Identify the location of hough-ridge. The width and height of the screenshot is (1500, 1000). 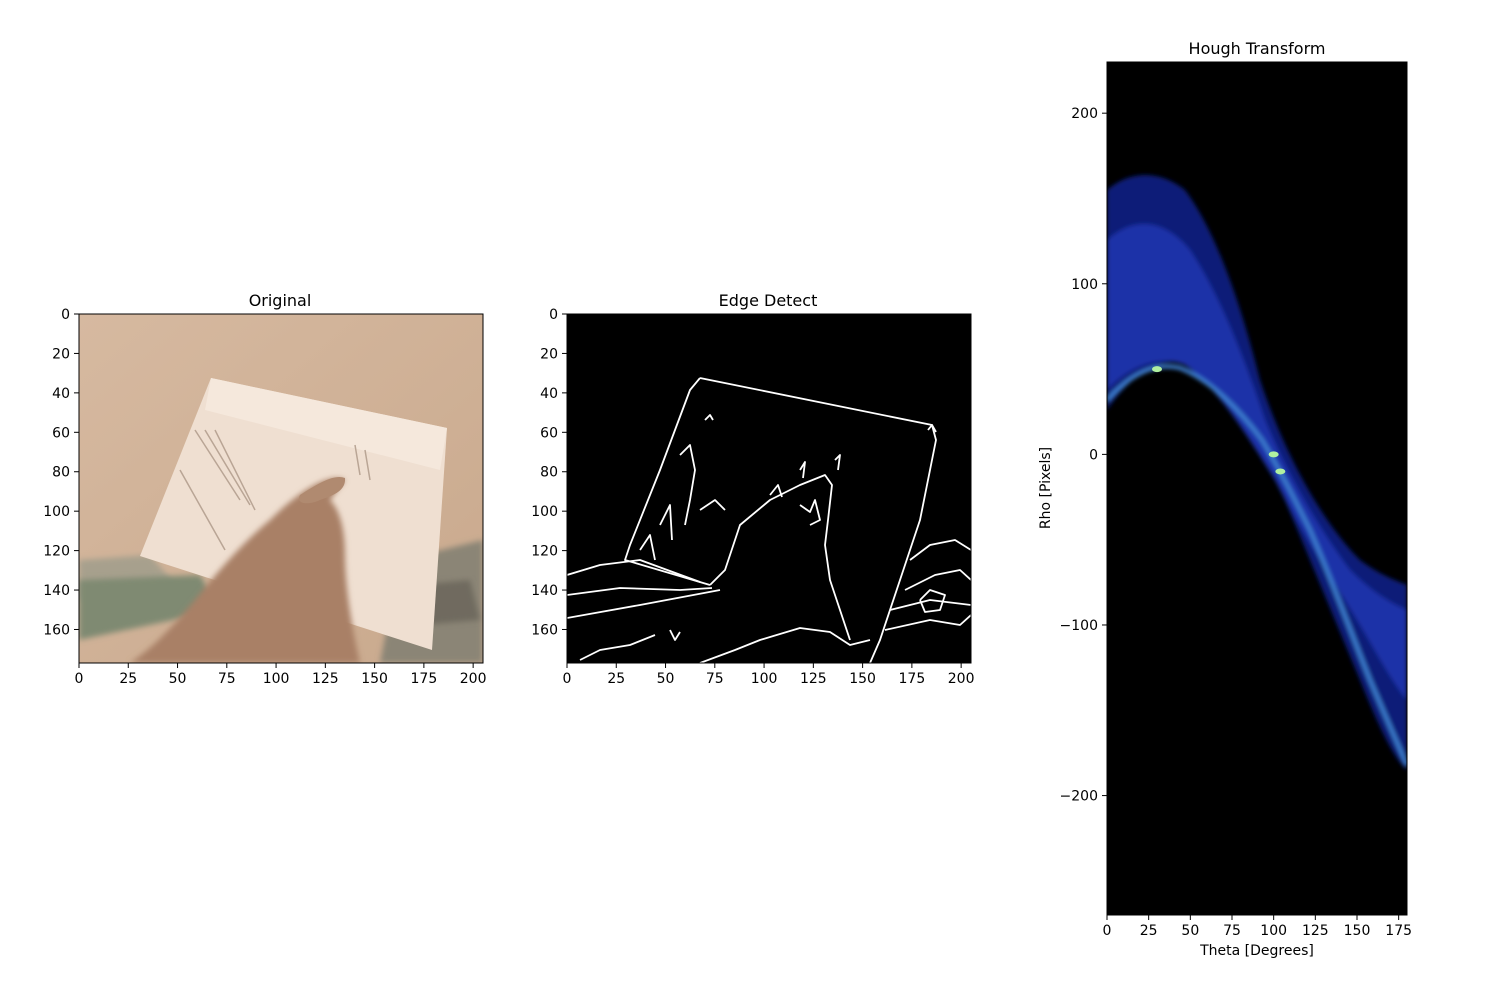
(1257, 565).